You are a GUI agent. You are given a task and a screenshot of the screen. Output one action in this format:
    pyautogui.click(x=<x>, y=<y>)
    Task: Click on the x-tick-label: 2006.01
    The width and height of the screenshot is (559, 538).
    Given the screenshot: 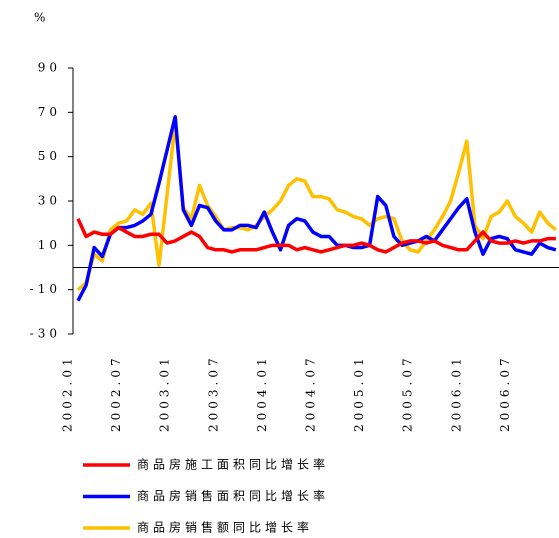 What is the action you would take?
    pyautogui.click(x=456, y=393)
    